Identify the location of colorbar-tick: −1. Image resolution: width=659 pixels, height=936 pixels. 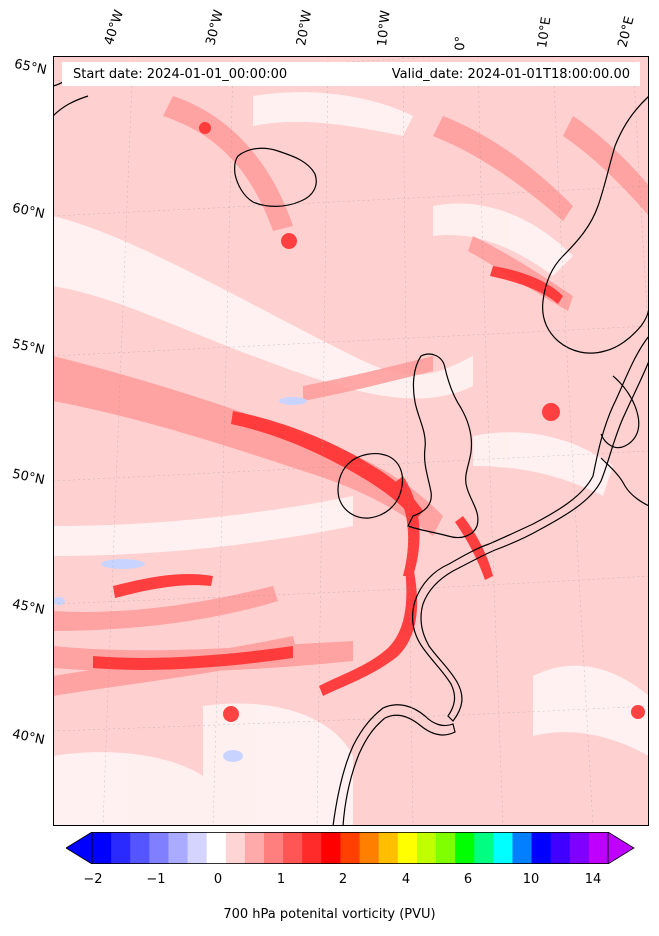
(156, 879).